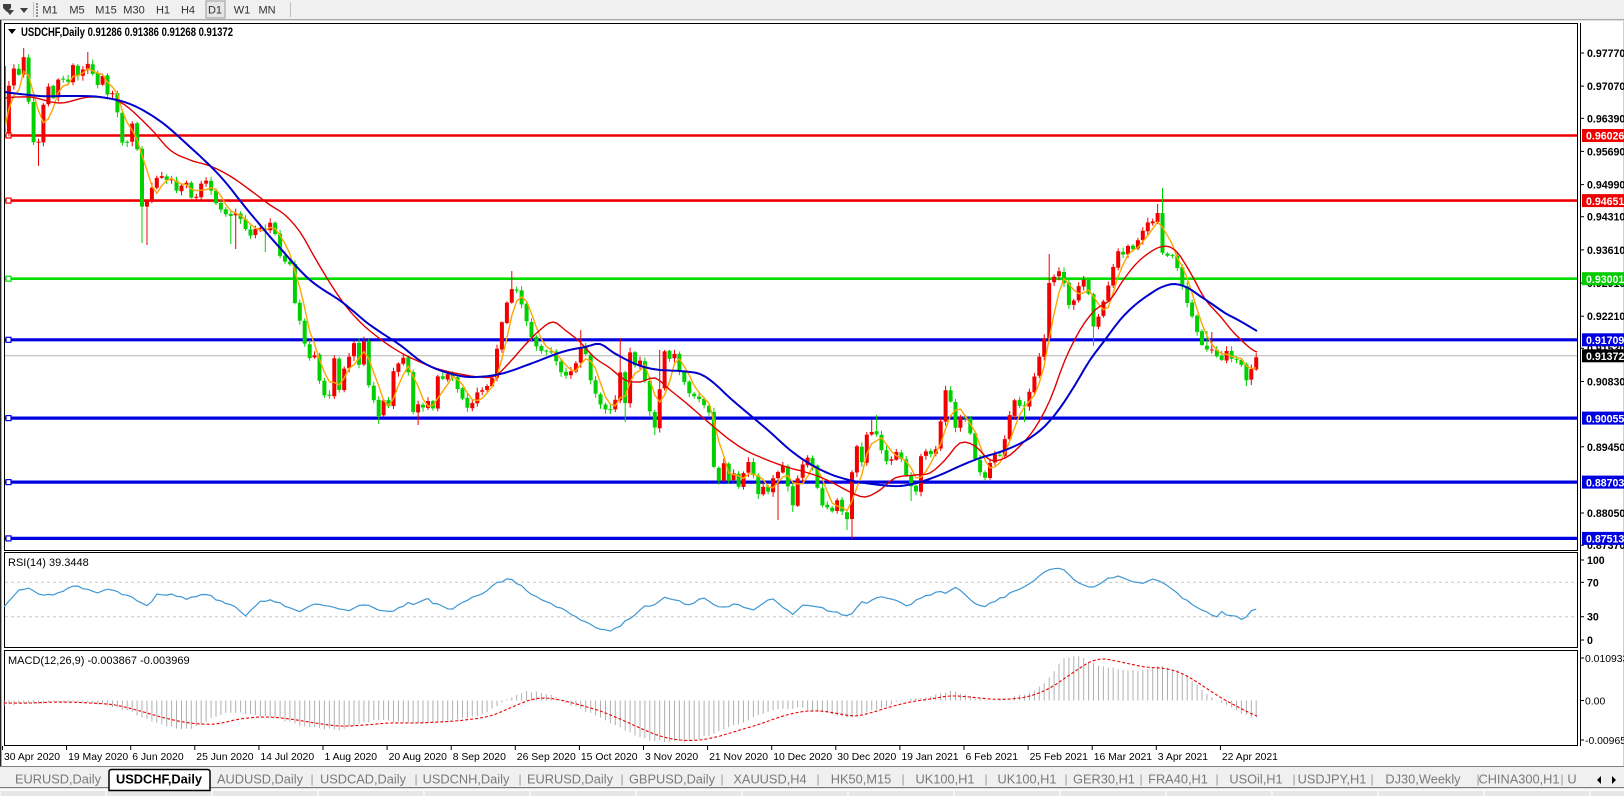 The width and height of the screenshot is (1624, 801). I want to click on svg-text: 0.91709, so click(1605, 341).